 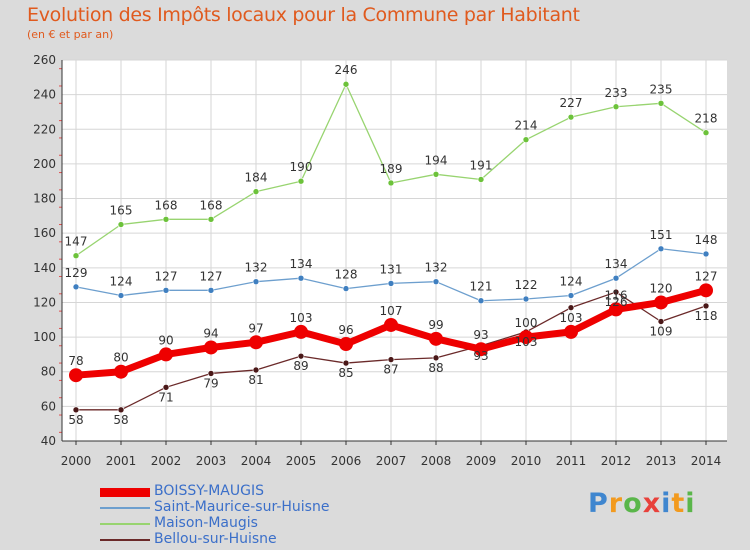 I want to click on data-label-saint-maurice-sur-huisne: 122, so click(x=526, y=285).